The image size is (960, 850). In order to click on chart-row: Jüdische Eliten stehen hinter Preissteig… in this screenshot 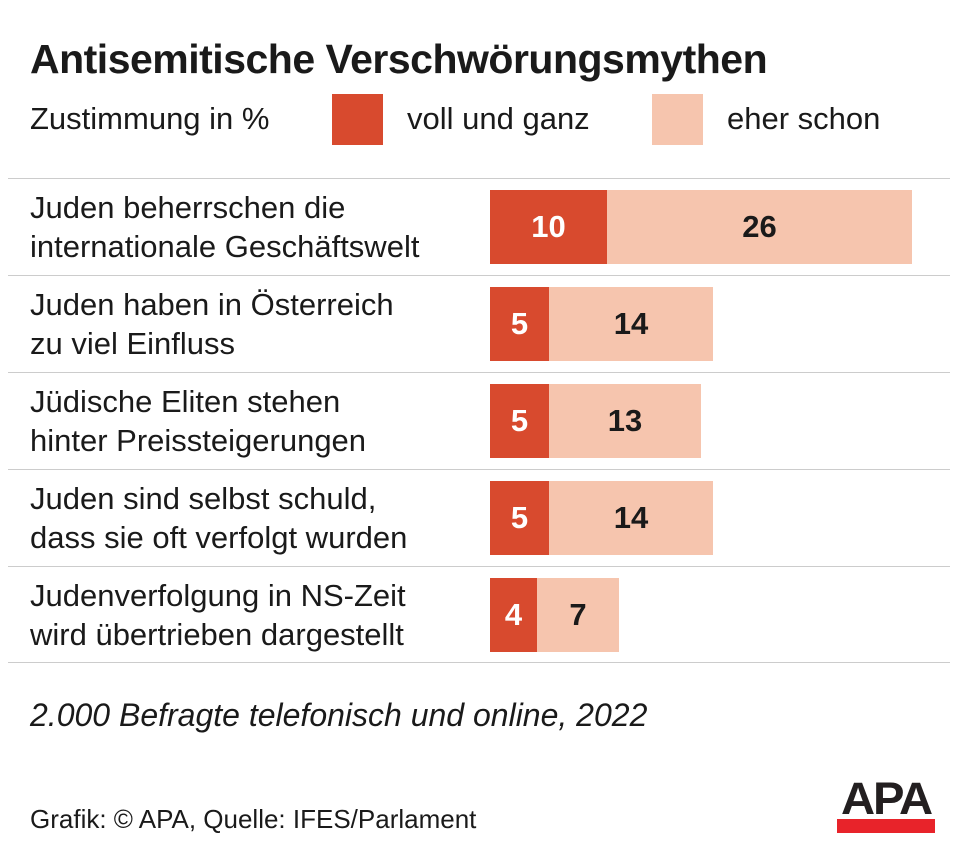, I will do `click(479, 420)`.